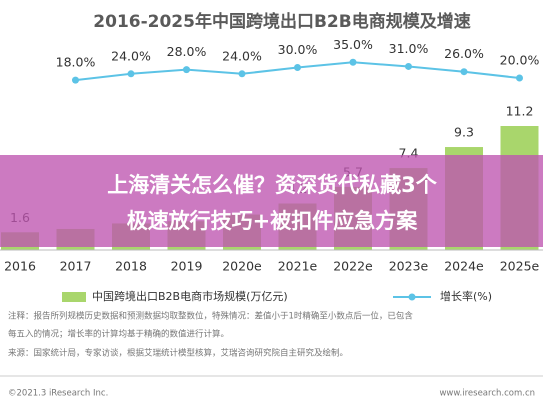  I want to click on x-tick-label: 2017, so click(76, 266).